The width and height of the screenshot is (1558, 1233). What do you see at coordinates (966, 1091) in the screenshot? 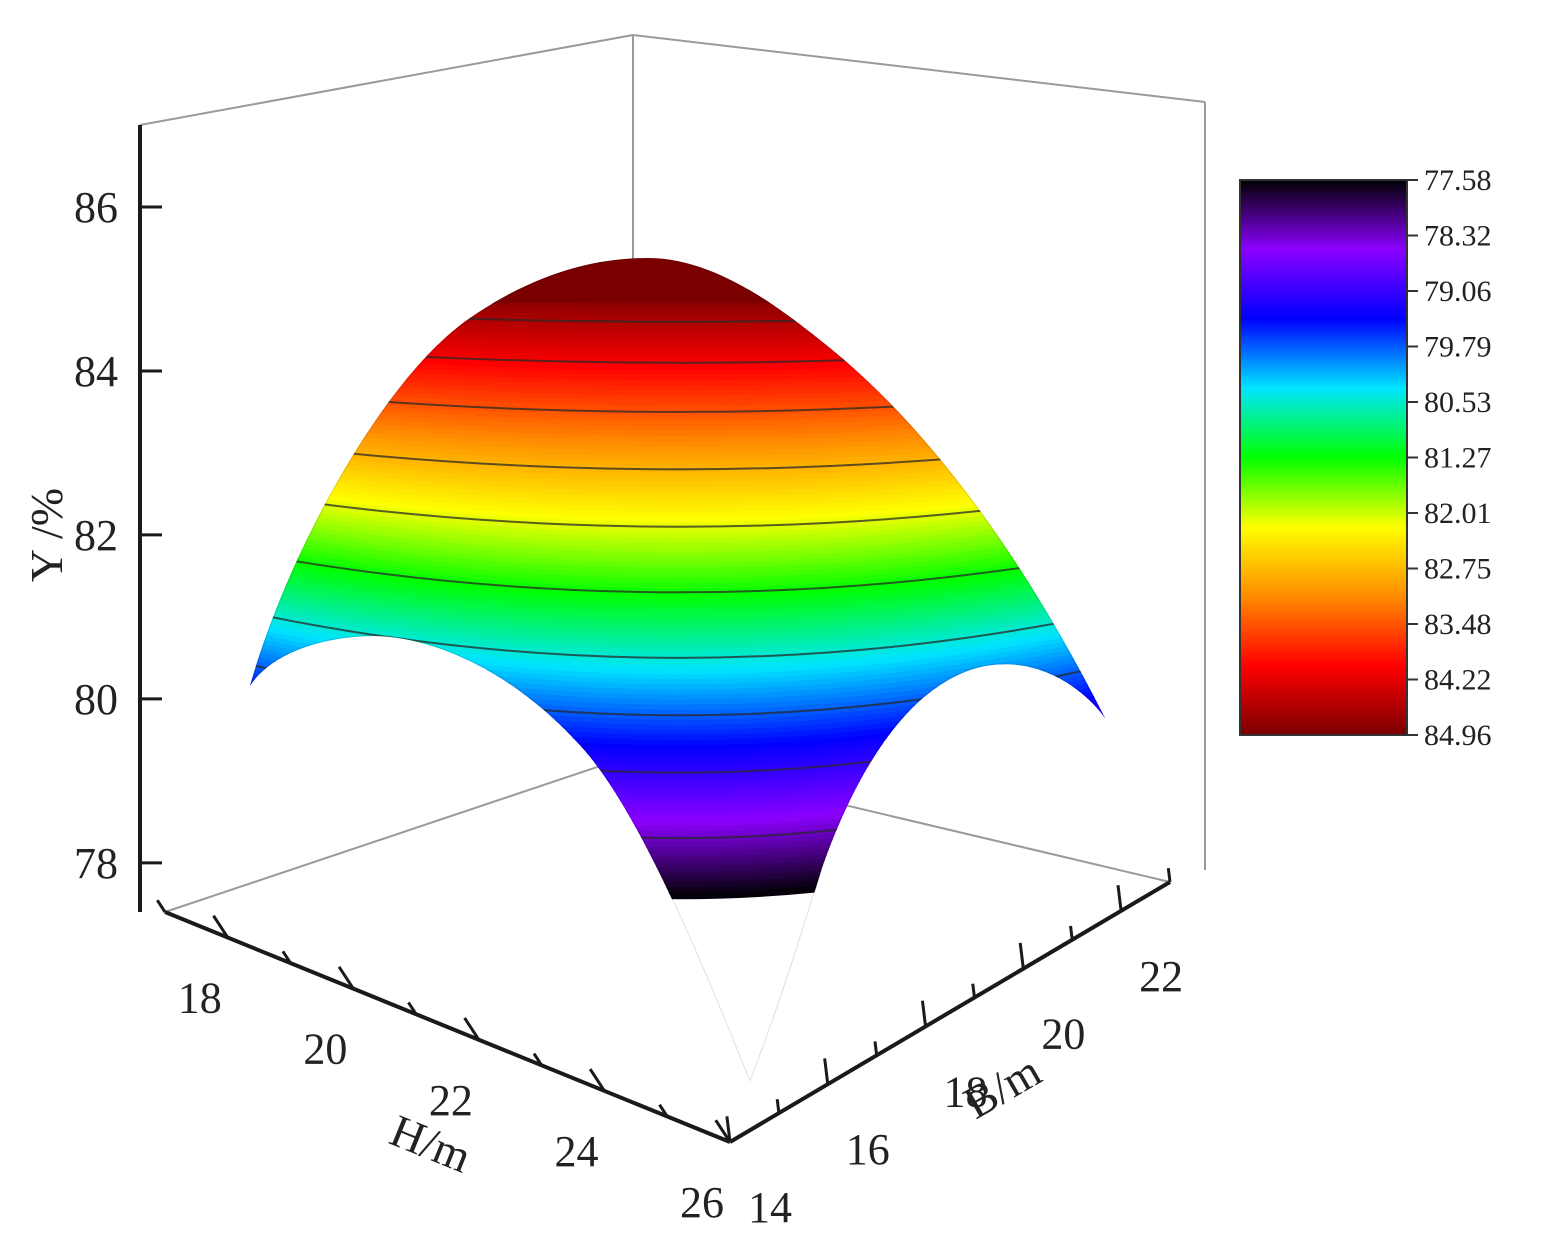
I see `y-tick-label: 18` at bounding box center [966, 1091].